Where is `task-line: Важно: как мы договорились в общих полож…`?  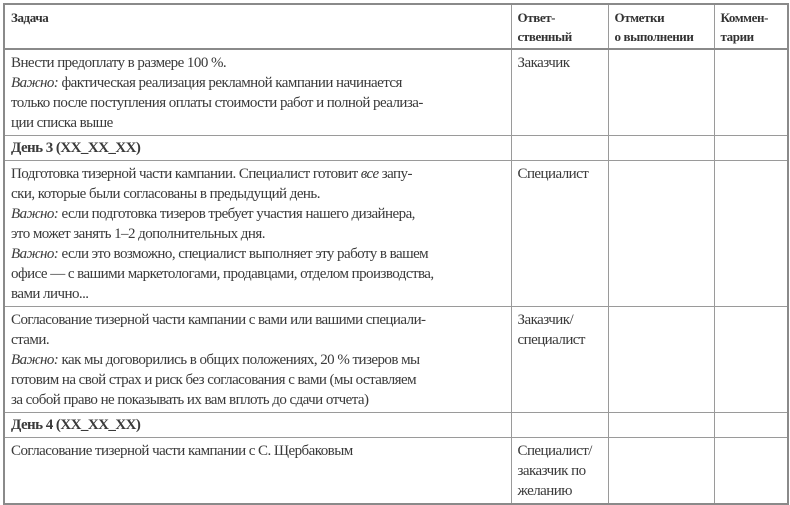
task-line: Важно: как мы договорились в общих полож… is located at coordinates (258, 360).